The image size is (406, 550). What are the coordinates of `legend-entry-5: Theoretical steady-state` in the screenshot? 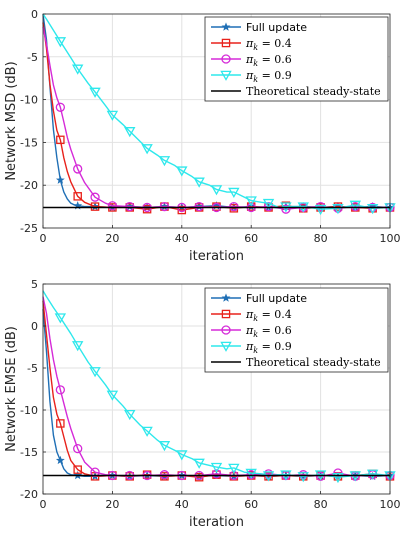 It's located at (296, 362).